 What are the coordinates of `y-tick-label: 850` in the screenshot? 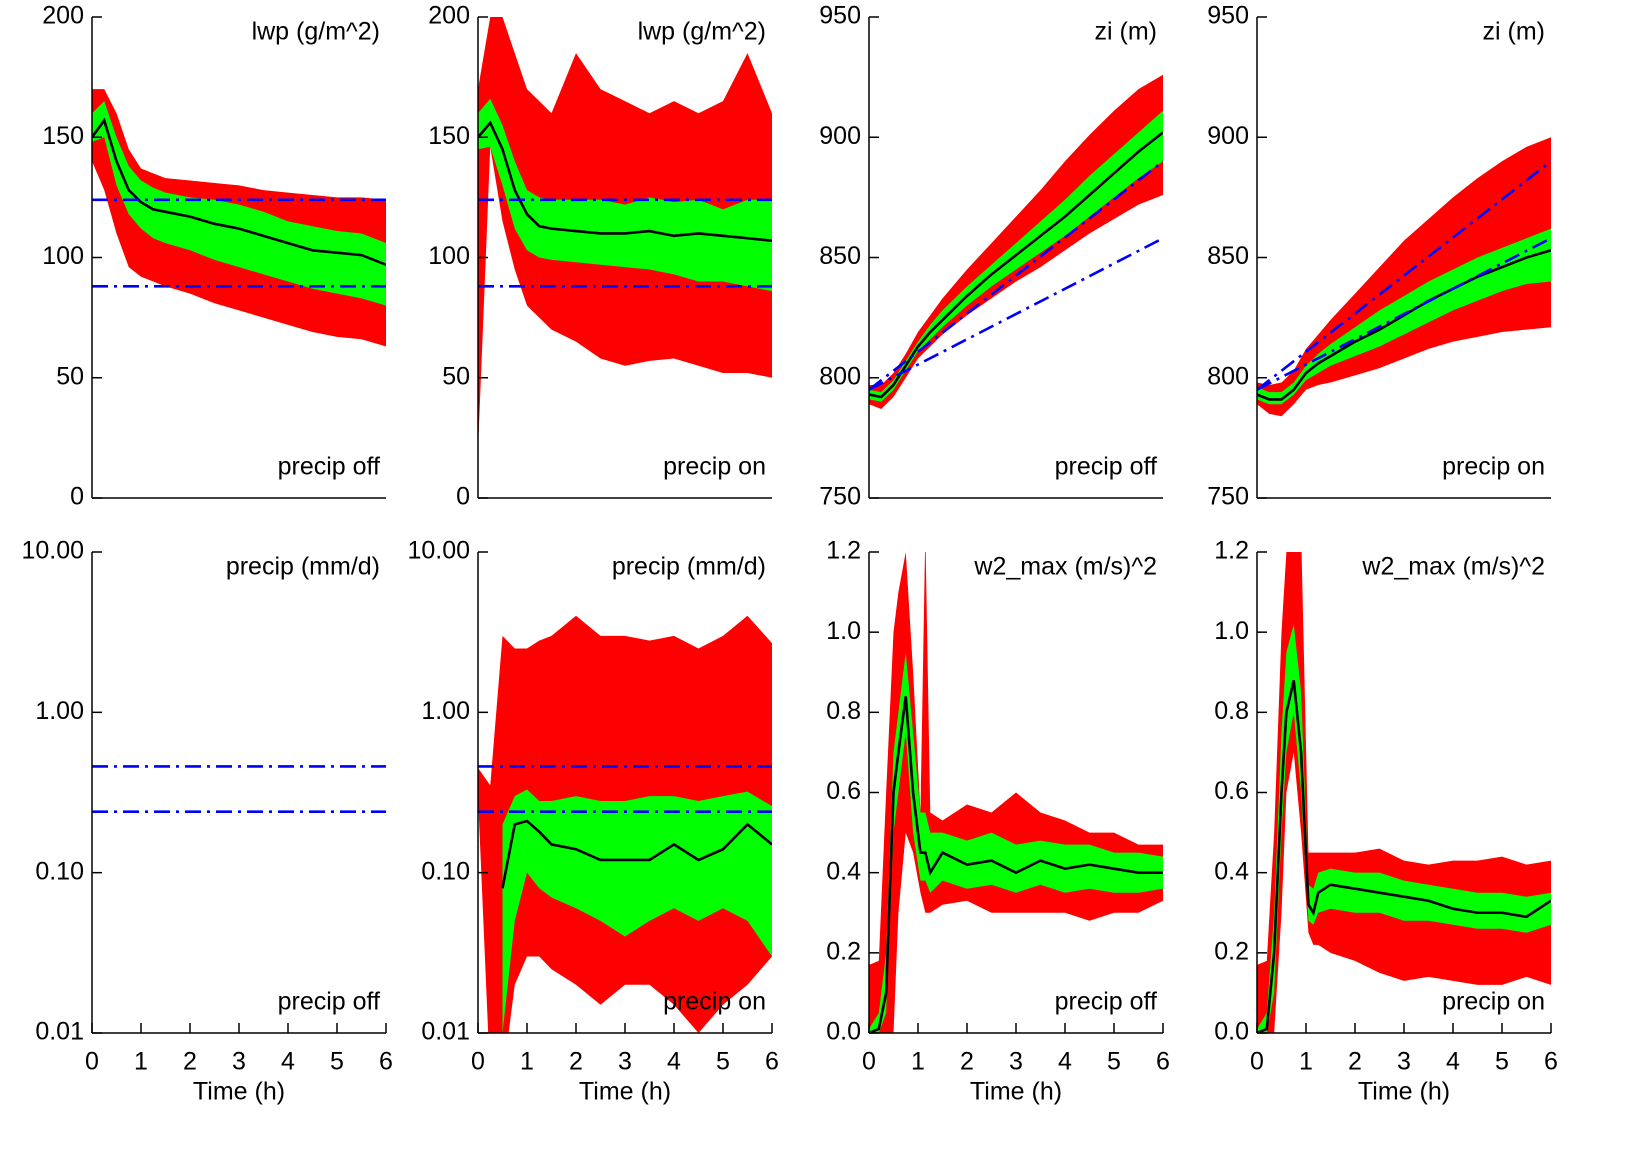 It's located at (840, 256).